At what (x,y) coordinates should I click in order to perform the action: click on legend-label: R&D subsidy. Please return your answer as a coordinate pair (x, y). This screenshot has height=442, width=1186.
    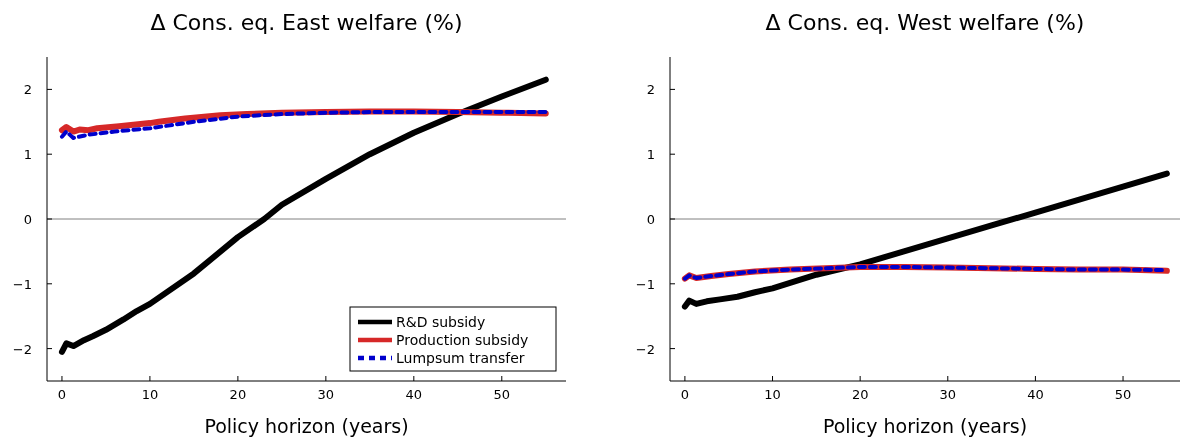
    Looking at the image, I should click on (441, 322).